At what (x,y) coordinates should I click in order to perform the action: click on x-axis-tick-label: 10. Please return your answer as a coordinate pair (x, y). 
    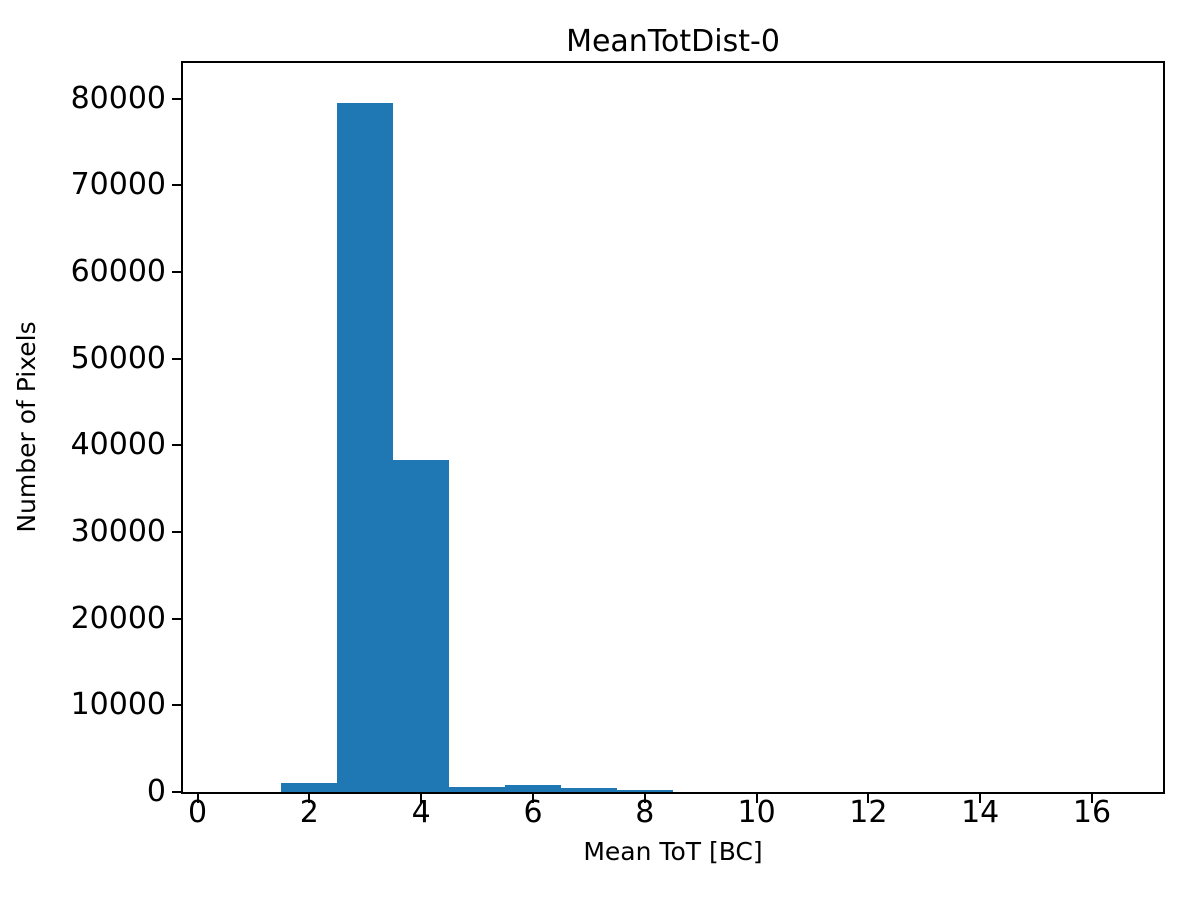
    Looking at the image, I should click on (756, 812).